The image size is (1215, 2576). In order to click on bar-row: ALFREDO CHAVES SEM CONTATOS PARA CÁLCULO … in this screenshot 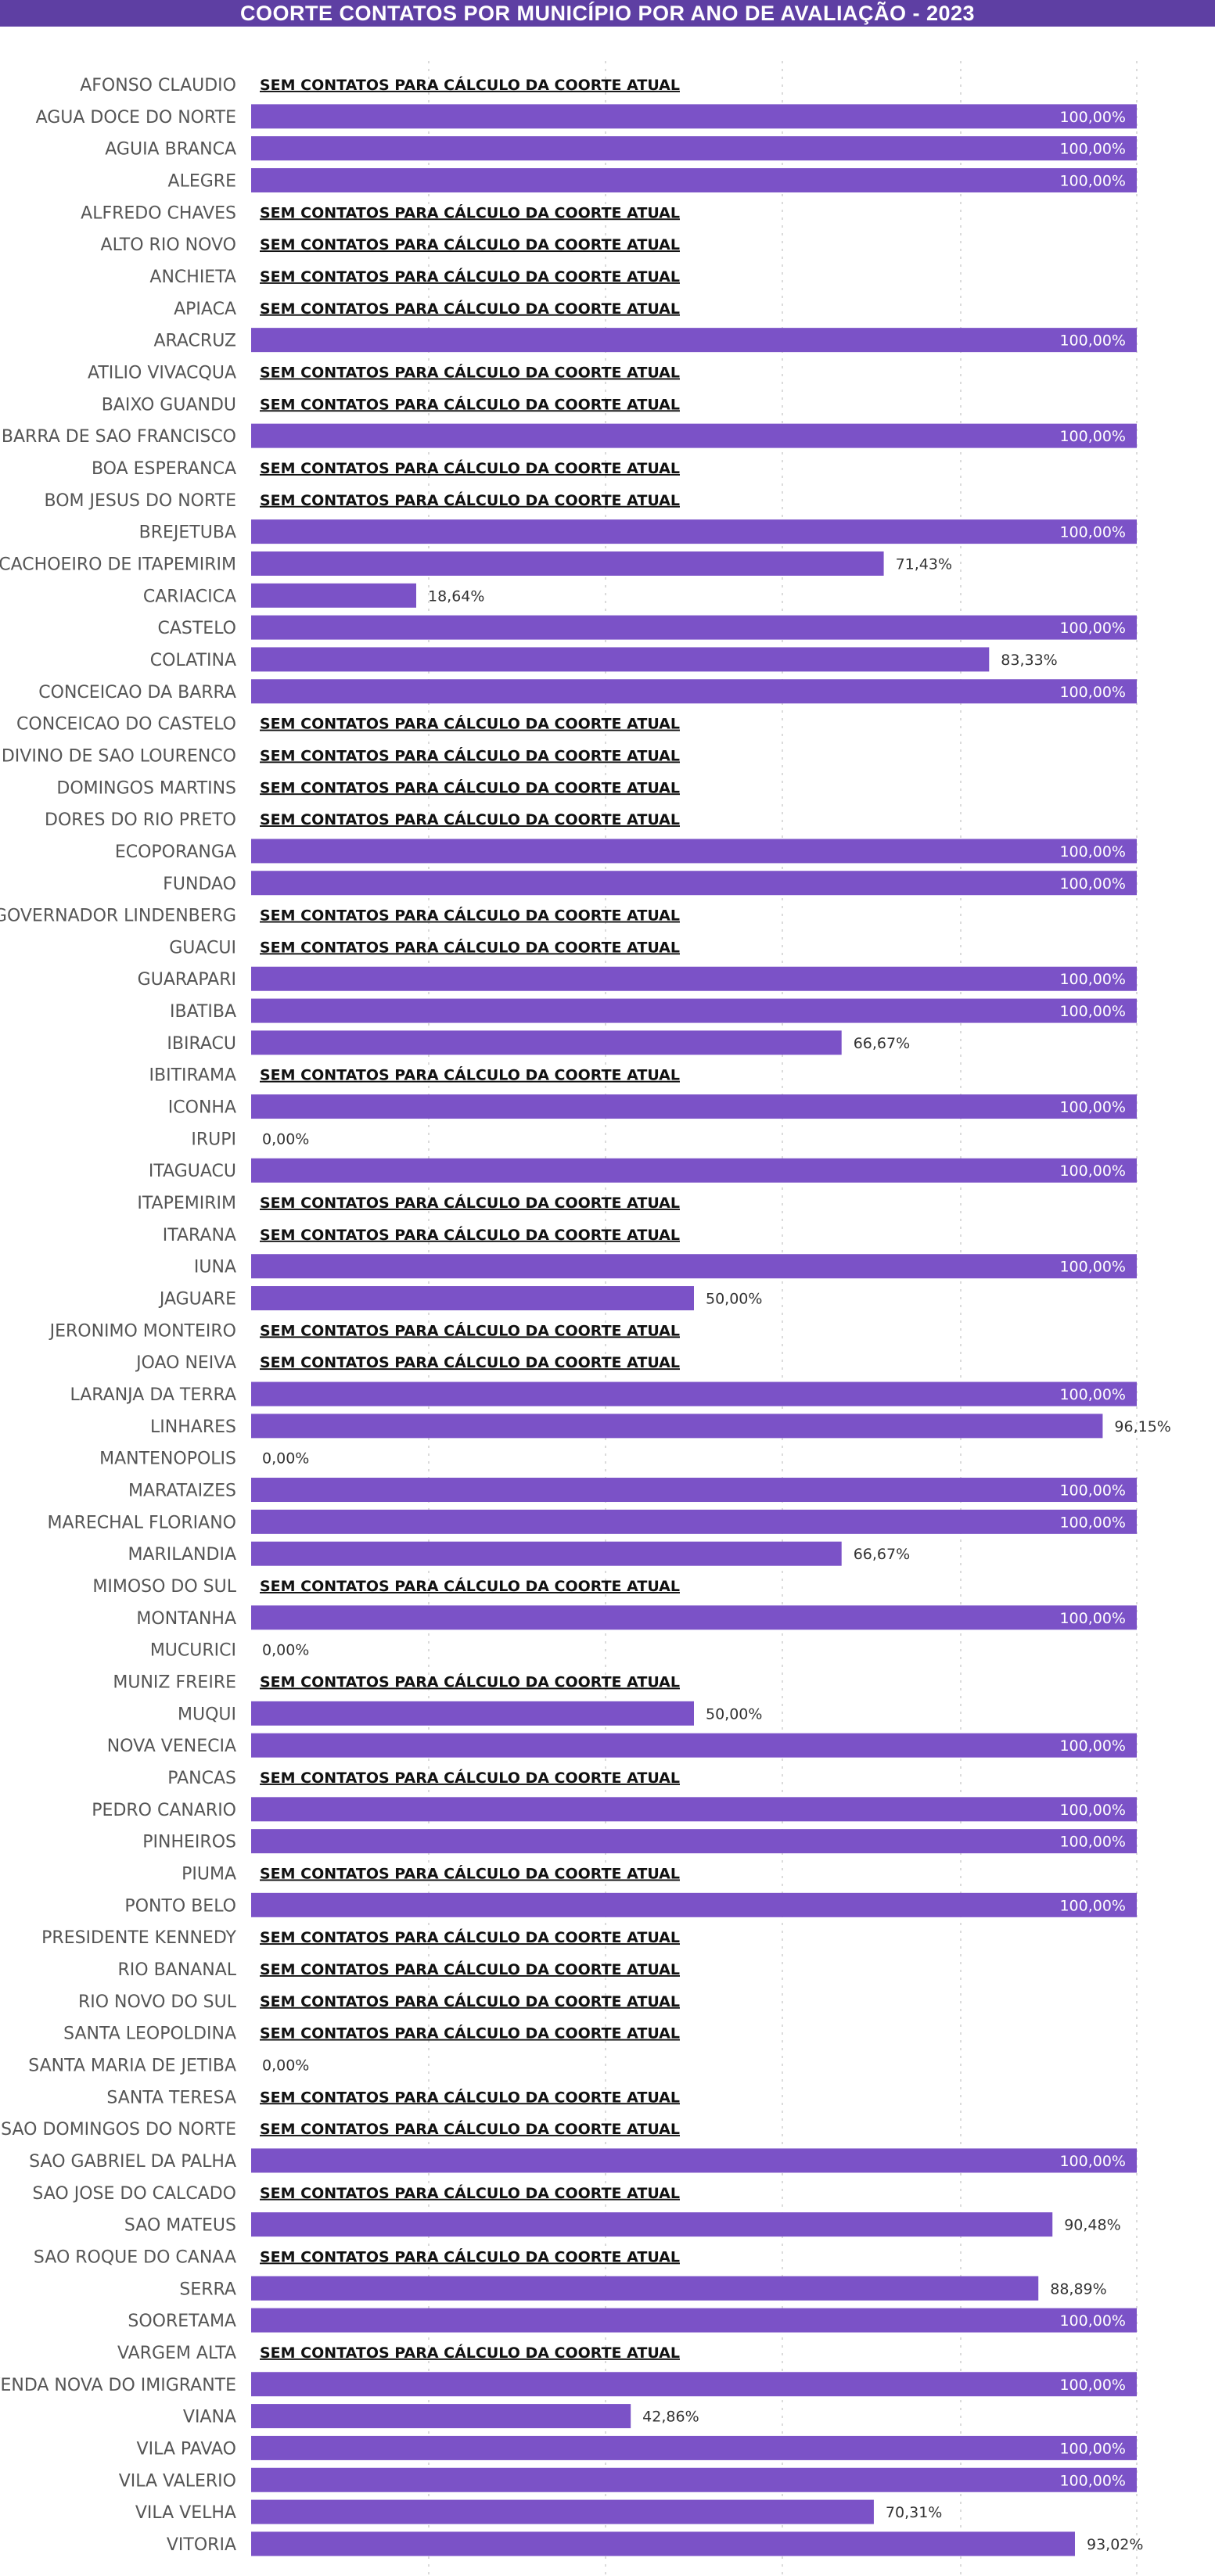, I will do `click(380, 213)`.